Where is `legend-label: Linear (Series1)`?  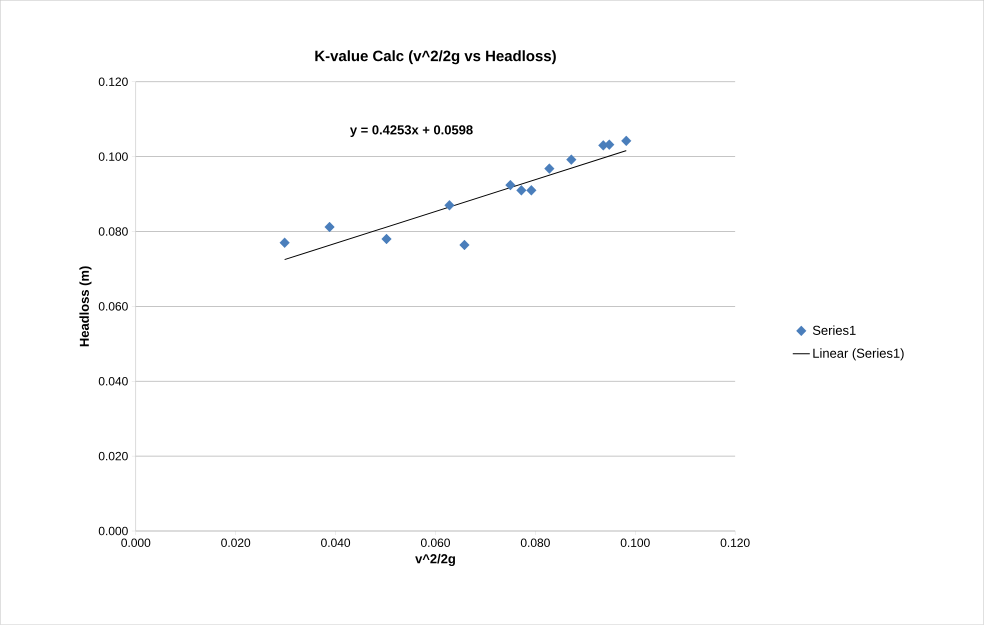
legend-label: Linear (Series1) is located at coordinates (858, 354).